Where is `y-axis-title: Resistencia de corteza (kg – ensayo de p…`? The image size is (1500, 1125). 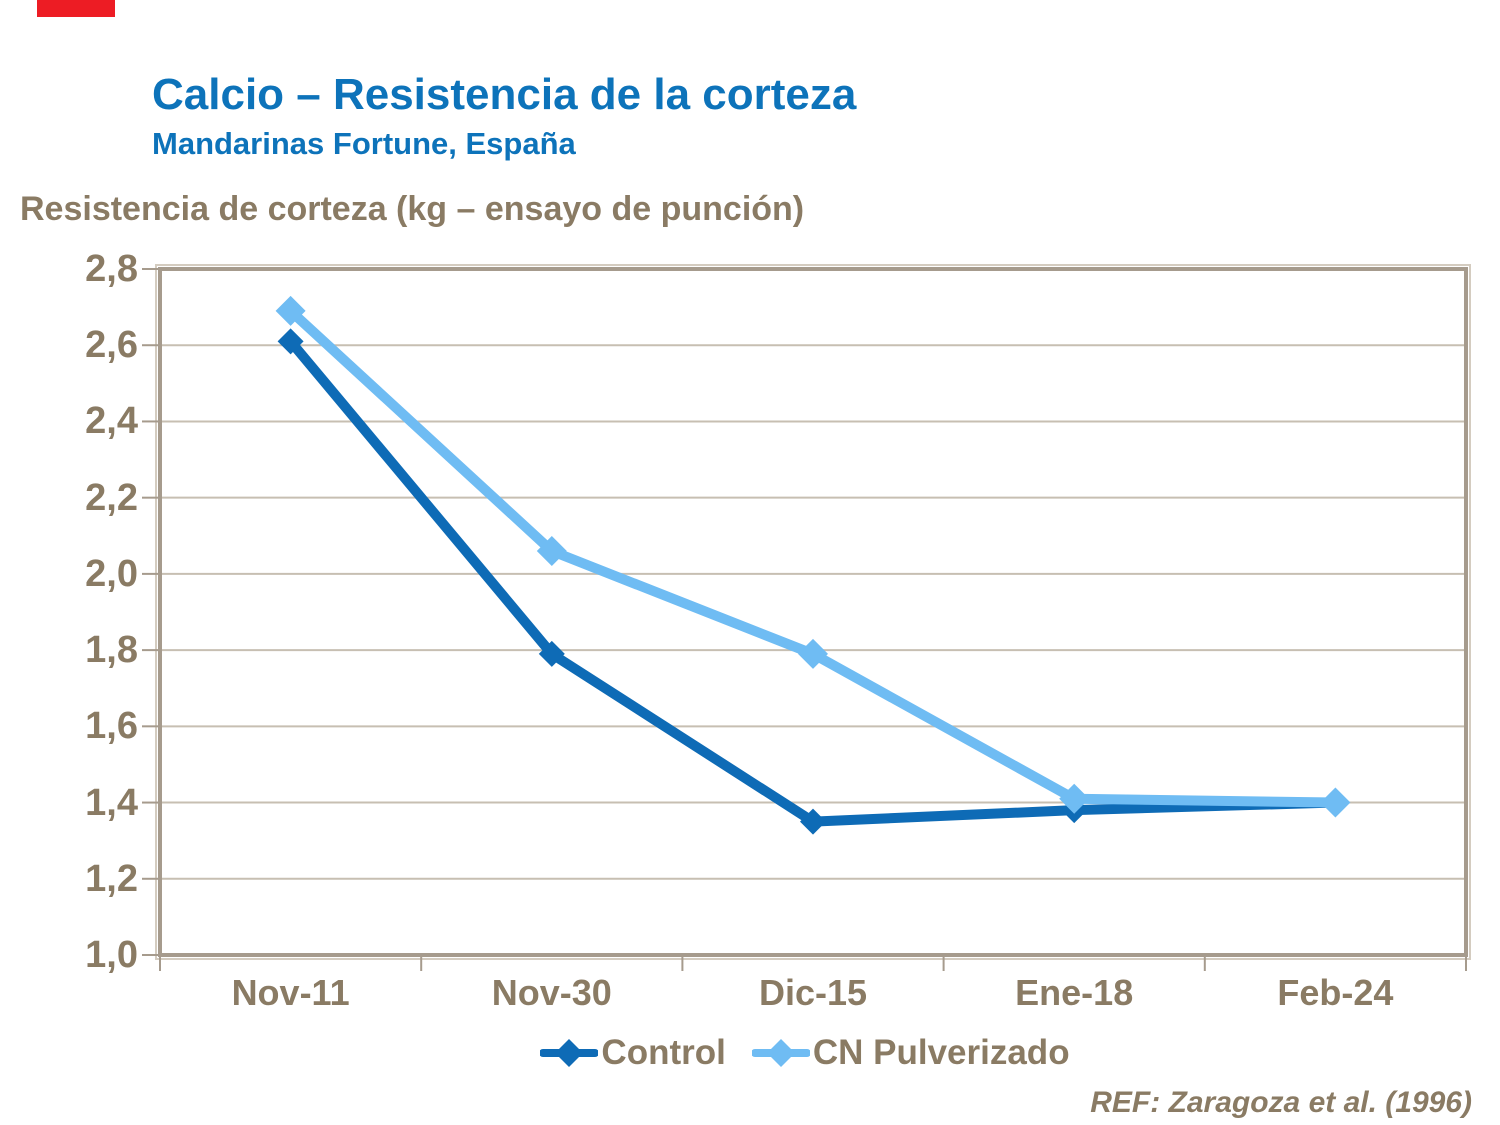
y-axis-title: Resistencia de corteza (kg – ensayo de p… is located at coordinates (412, 209).